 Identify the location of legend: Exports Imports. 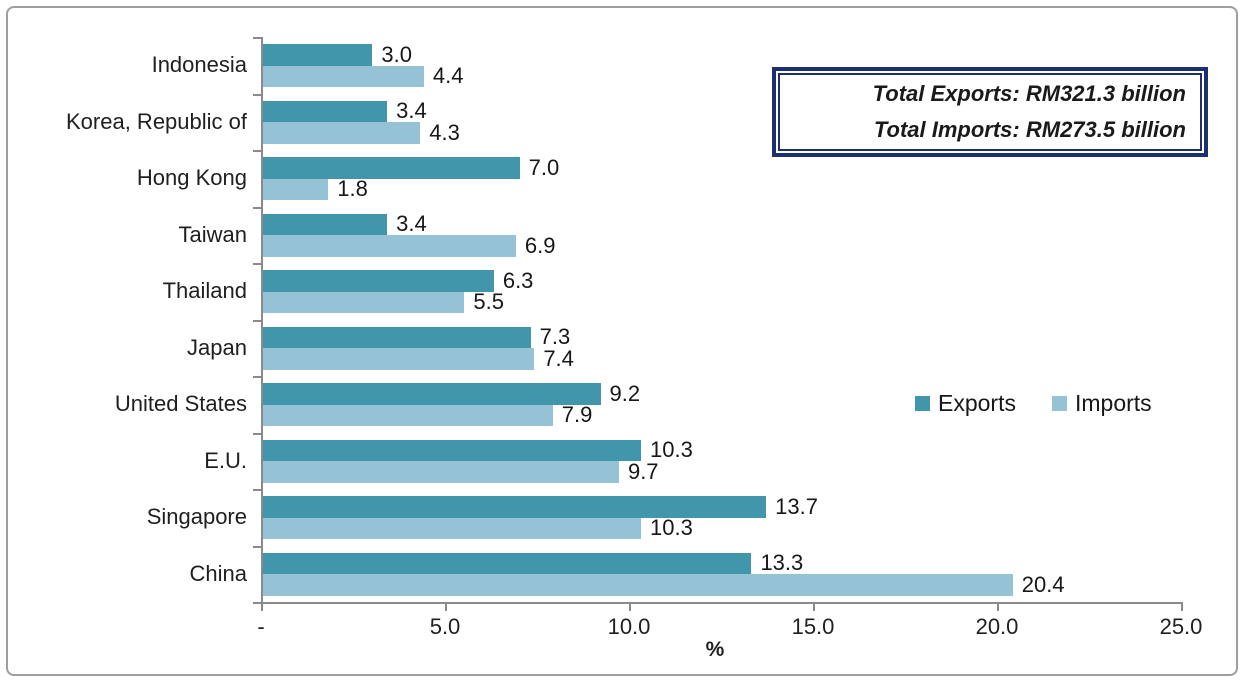
(1033, 403).